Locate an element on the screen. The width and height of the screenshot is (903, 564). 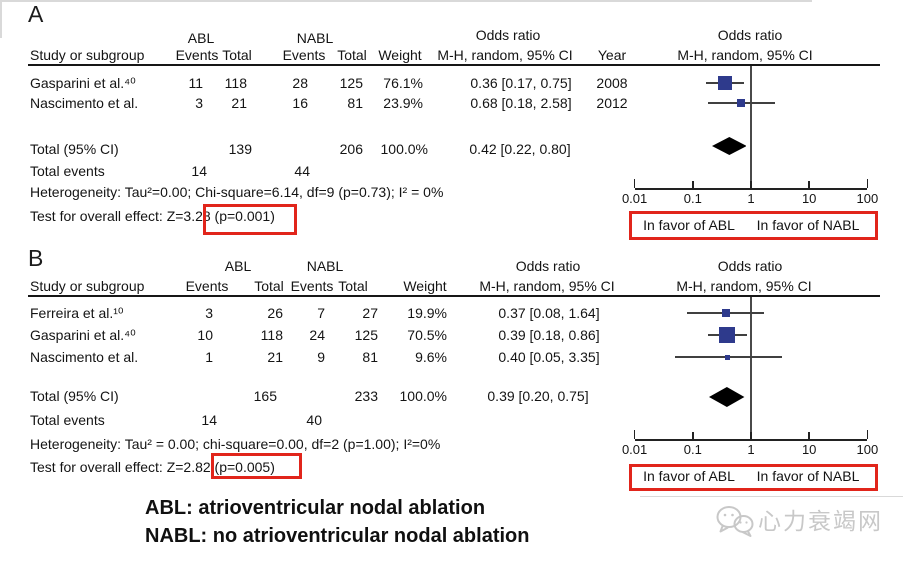
top-border-line is located at coordinates (406, 1).